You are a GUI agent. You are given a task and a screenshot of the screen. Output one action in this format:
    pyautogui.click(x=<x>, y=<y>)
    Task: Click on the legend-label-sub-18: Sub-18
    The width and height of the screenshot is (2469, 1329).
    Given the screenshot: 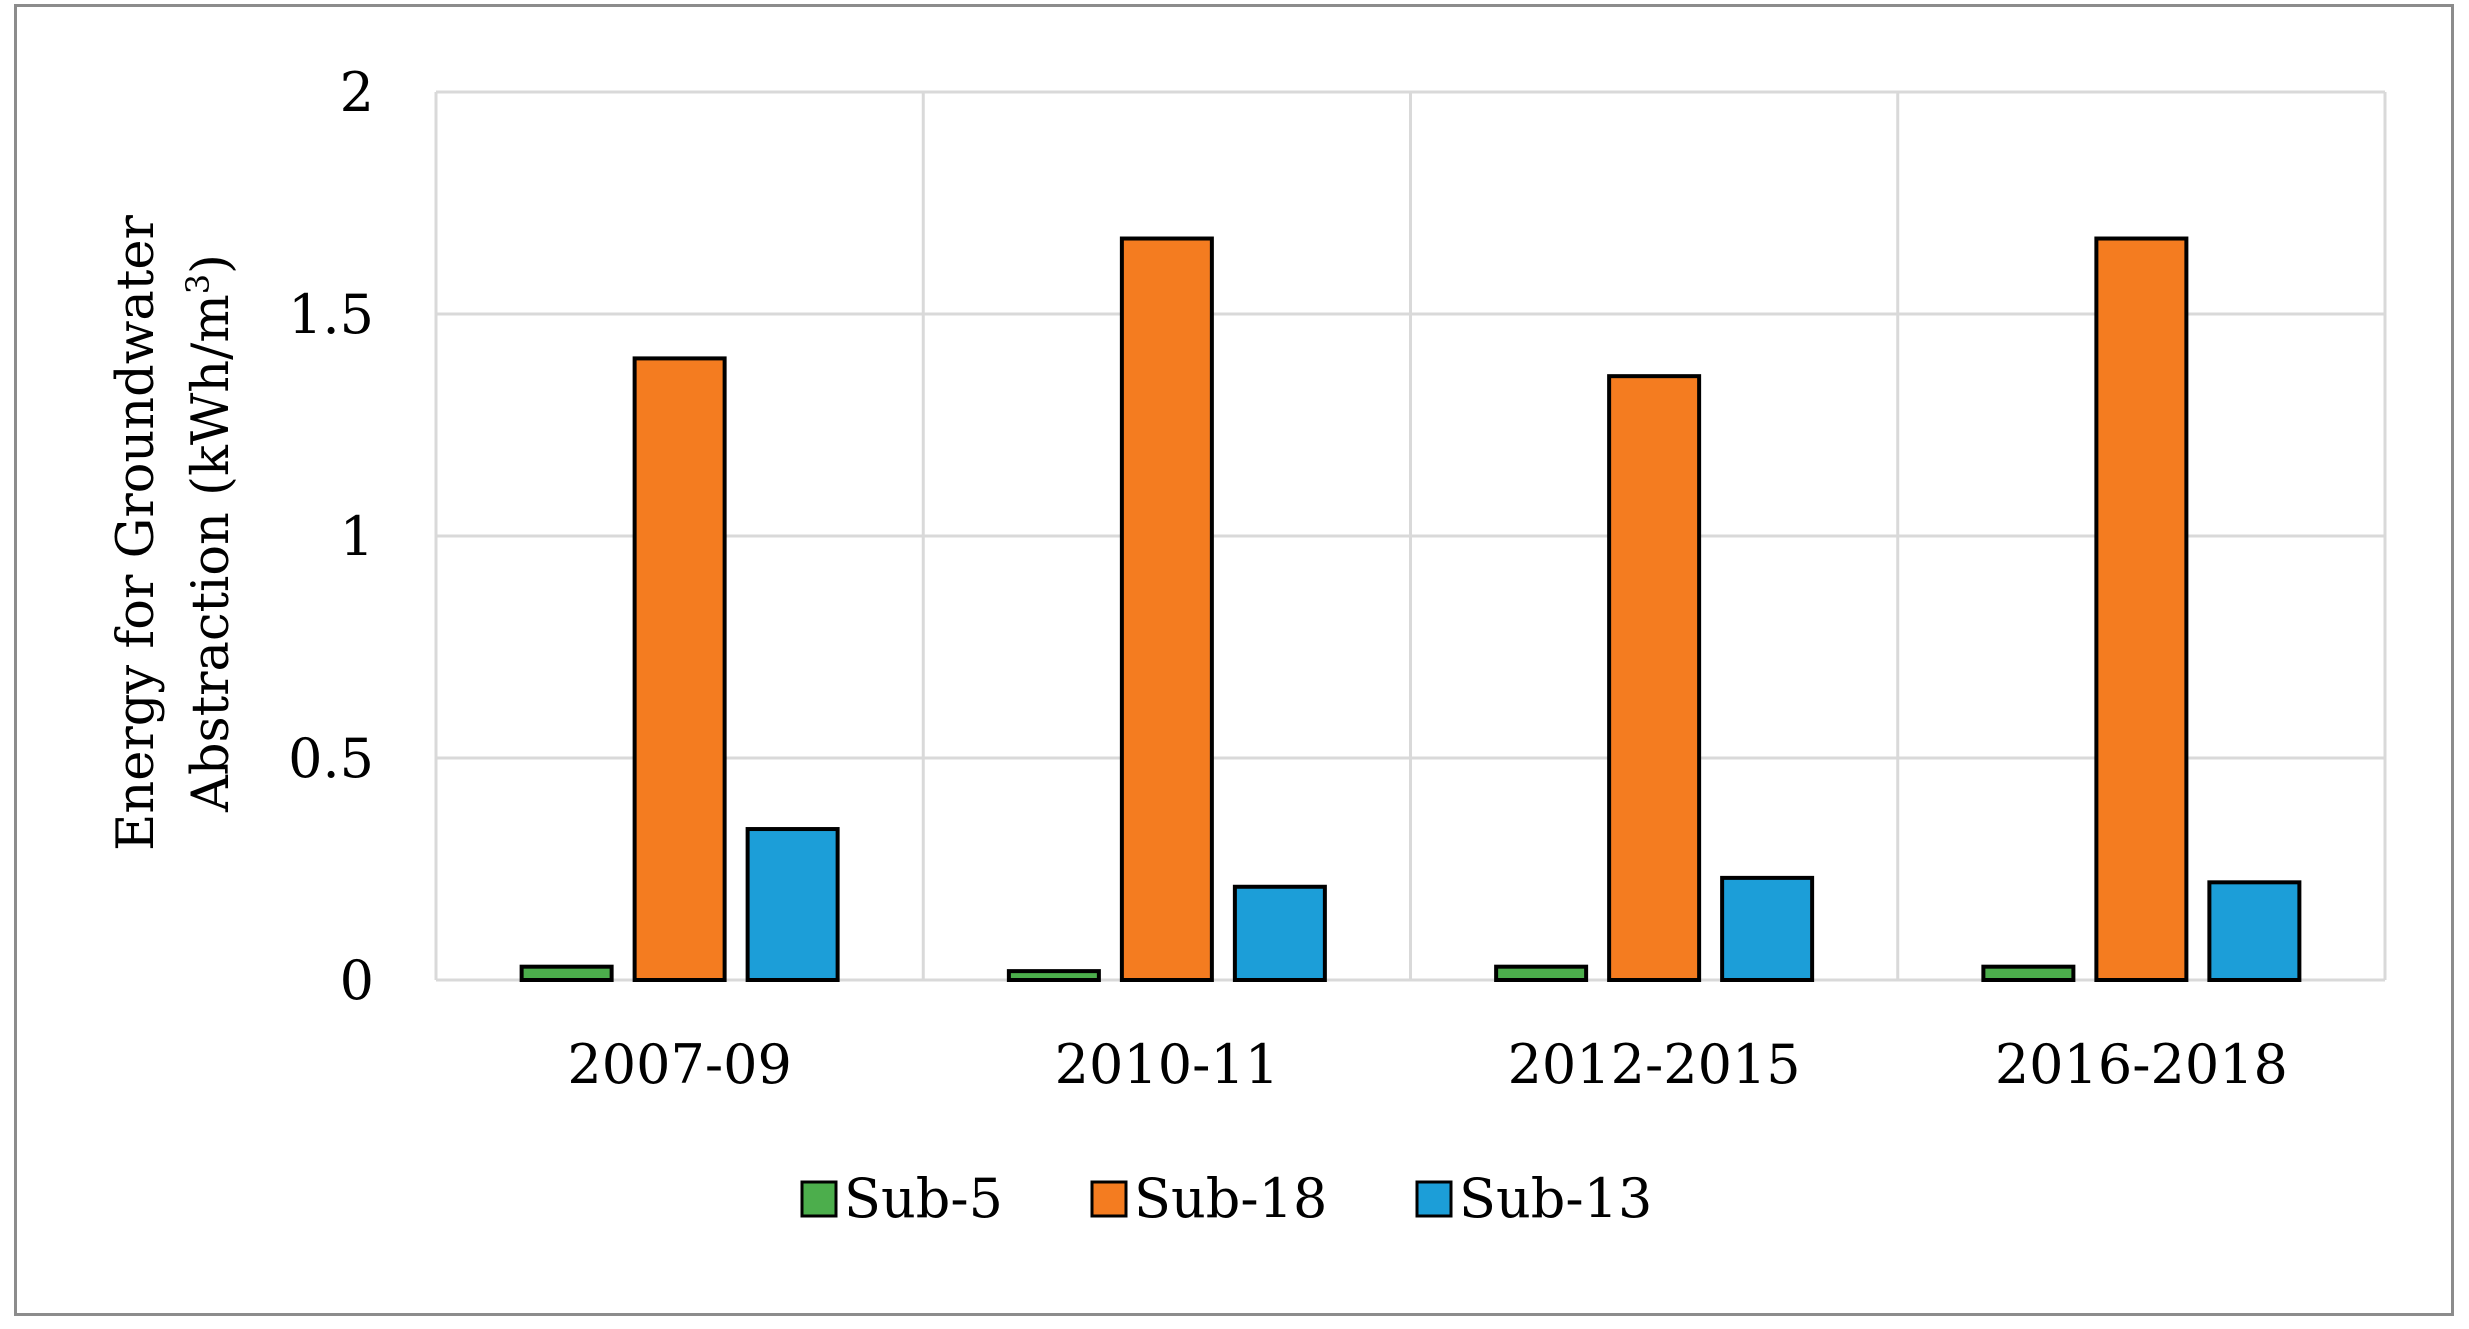 What is the action you would take?
    pyautogui.click(x=1230, y=1198)
    